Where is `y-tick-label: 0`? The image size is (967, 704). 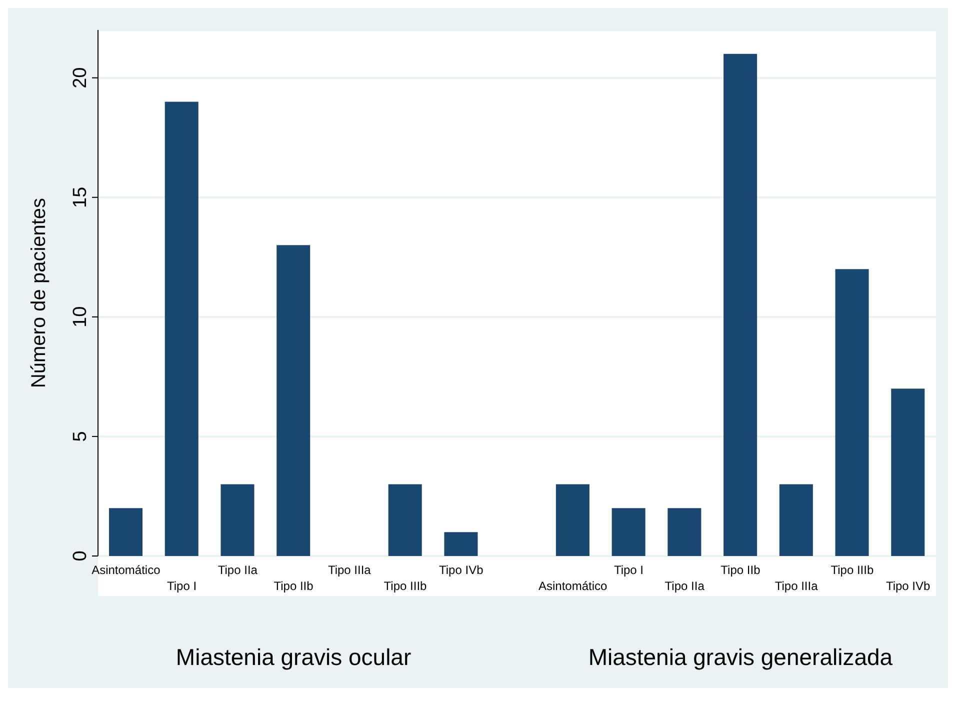 y-tick-label: 0 is located at coordinates (80, 556).